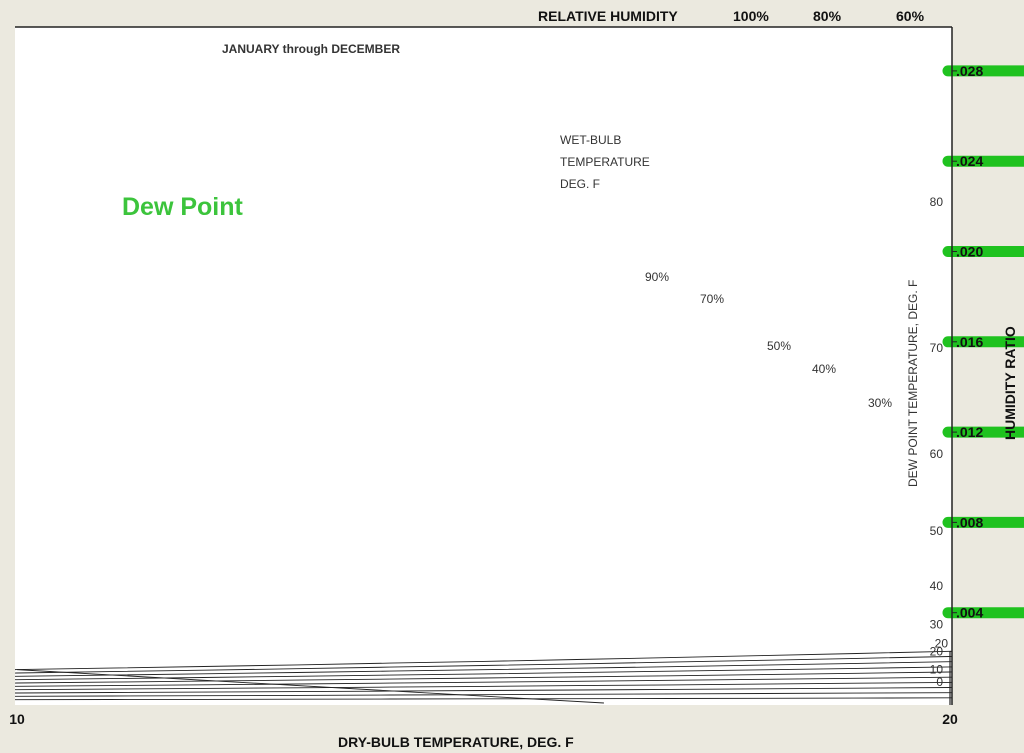 The width and height of the screenshot is (1024, 753). I want to click on x-tick-label: 10, so click(17, 719).